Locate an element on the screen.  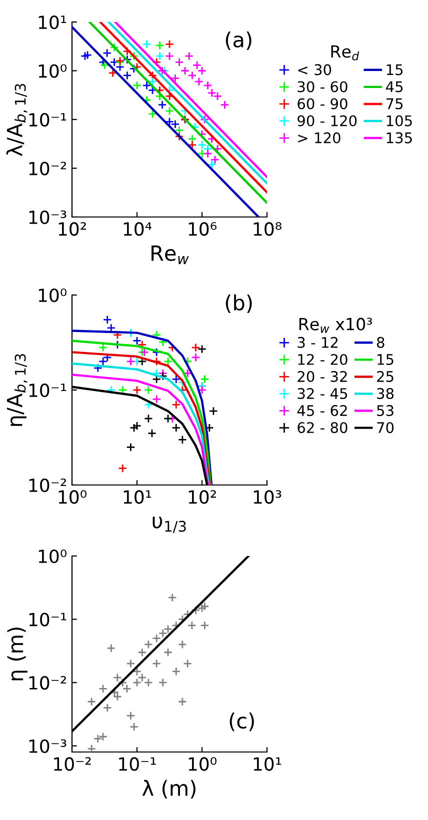
x-axis-title: Re$_{w}$ is located at coordinates (170, 255).